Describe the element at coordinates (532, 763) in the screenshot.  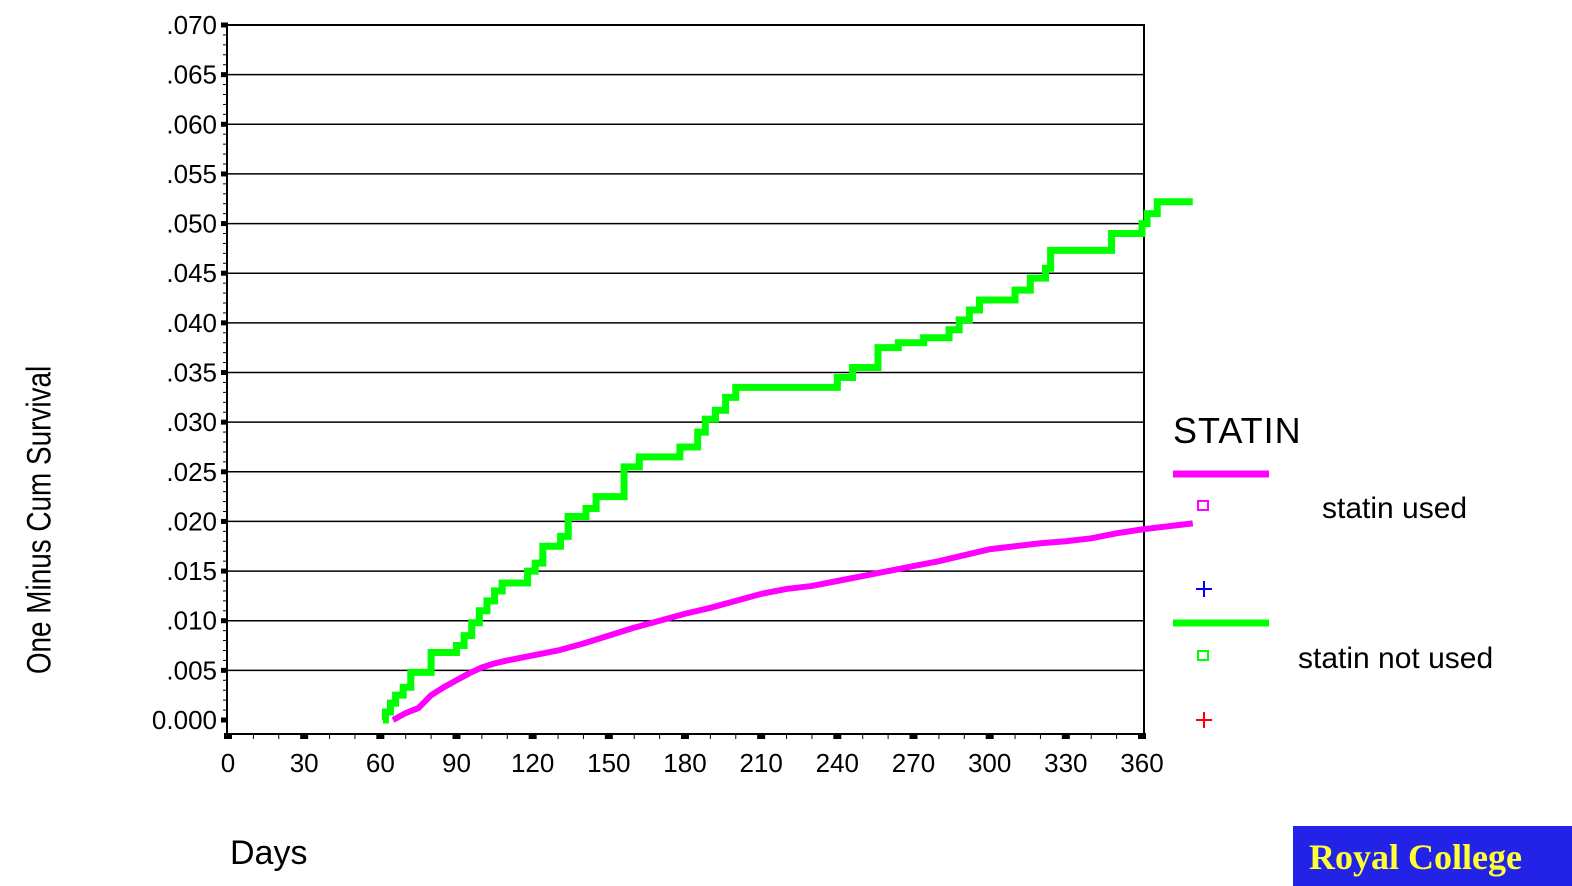
I see `x-tick-label: 120` at that location.